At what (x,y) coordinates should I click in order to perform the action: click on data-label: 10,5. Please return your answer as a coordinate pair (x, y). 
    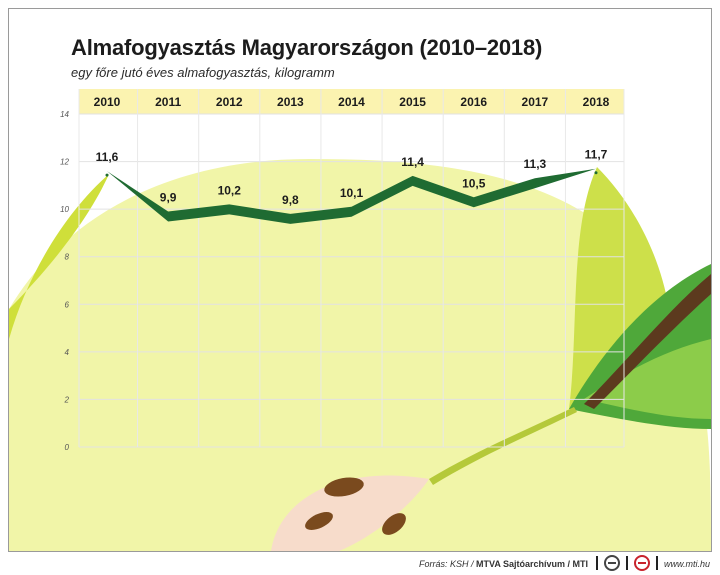
    Looking at the image, I should click on (474, 183).